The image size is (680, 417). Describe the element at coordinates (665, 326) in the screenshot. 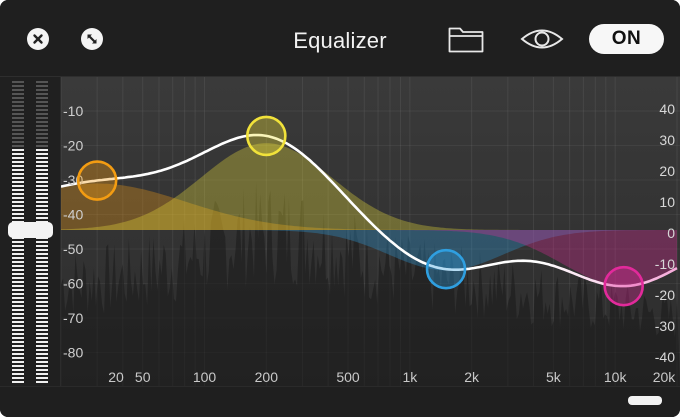

I see `gain-axis-tick-label: -30` at that location.